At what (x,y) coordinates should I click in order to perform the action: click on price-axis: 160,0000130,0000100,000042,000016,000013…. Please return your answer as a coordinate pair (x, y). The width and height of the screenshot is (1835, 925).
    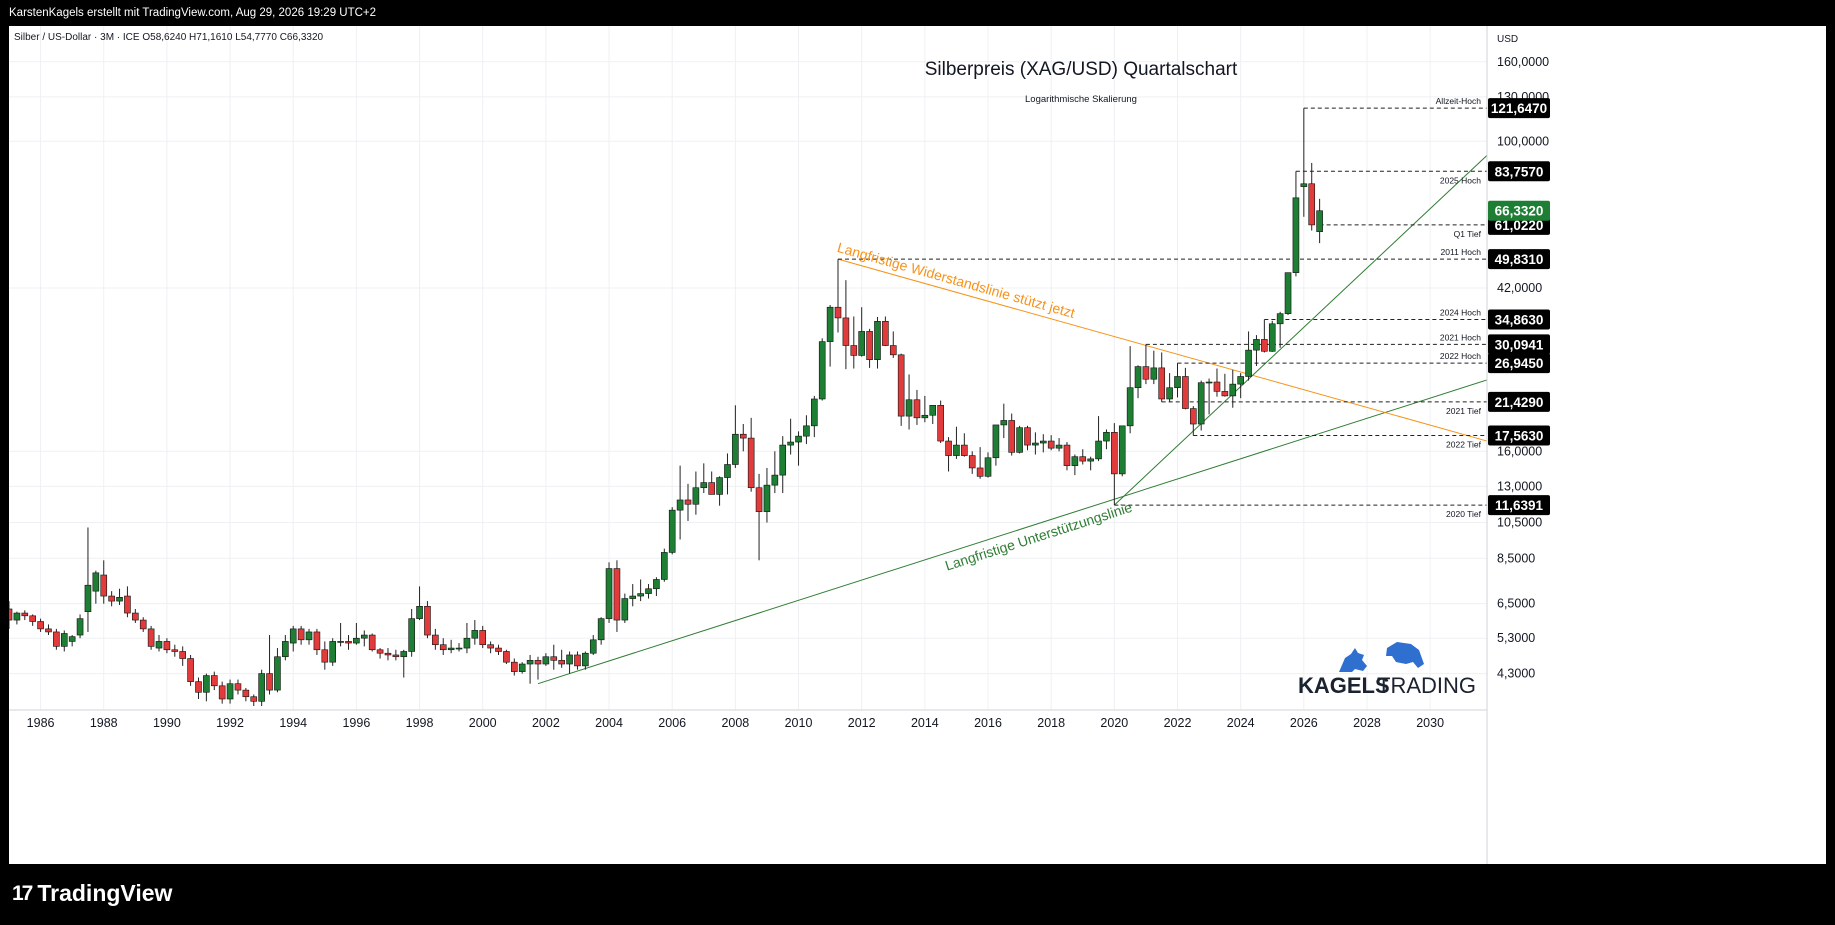
    Looking at the image, I should click on (1519, 368).